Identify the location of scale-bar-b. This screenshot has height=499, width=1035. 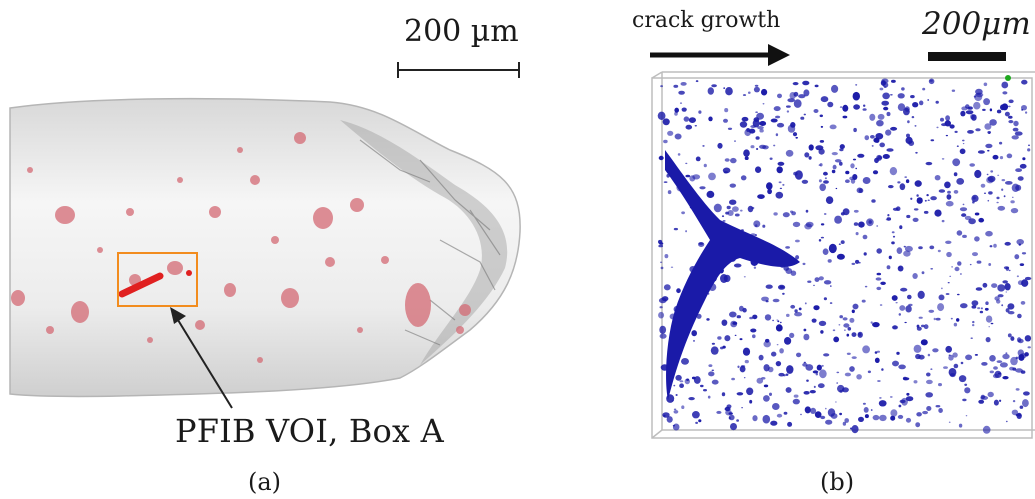
(967, 56).